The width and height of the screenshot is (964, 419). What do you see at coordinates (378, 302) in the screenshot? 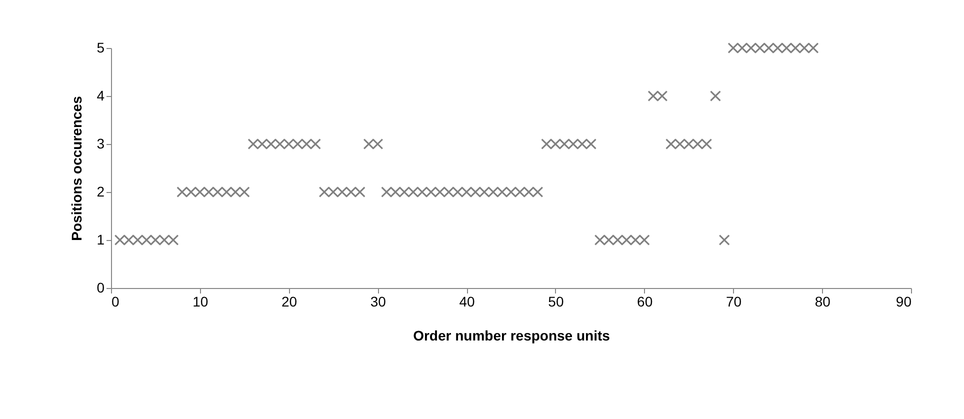
I see `x-tick-label: 30` at bounding box center [378, 302].